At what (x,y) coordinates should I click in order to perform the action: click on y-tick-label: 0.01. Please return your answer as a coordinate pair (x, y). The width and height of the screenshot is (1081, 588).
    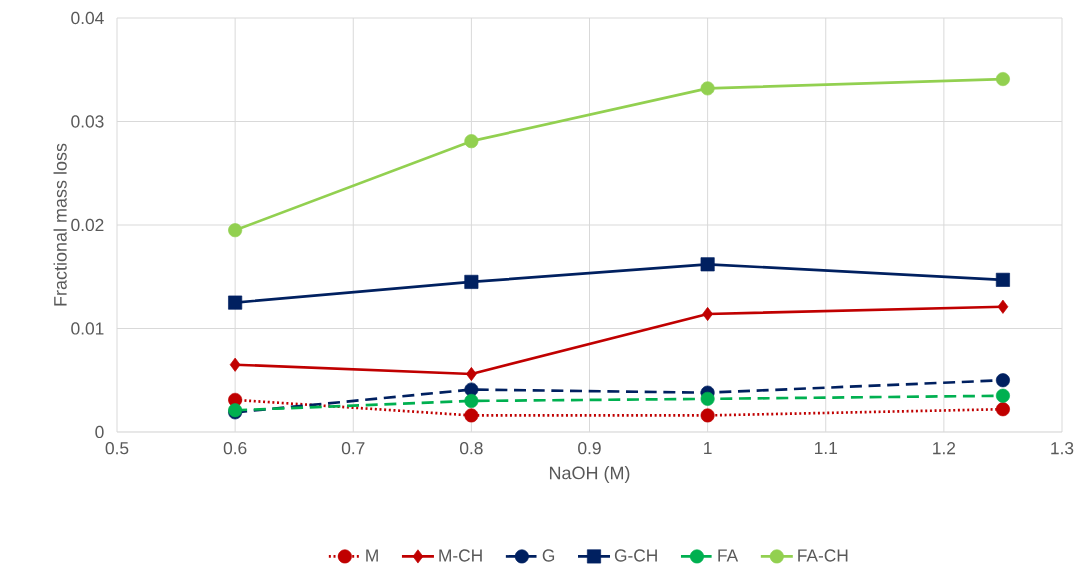
    Looking at the image, I should click on (87, 328).